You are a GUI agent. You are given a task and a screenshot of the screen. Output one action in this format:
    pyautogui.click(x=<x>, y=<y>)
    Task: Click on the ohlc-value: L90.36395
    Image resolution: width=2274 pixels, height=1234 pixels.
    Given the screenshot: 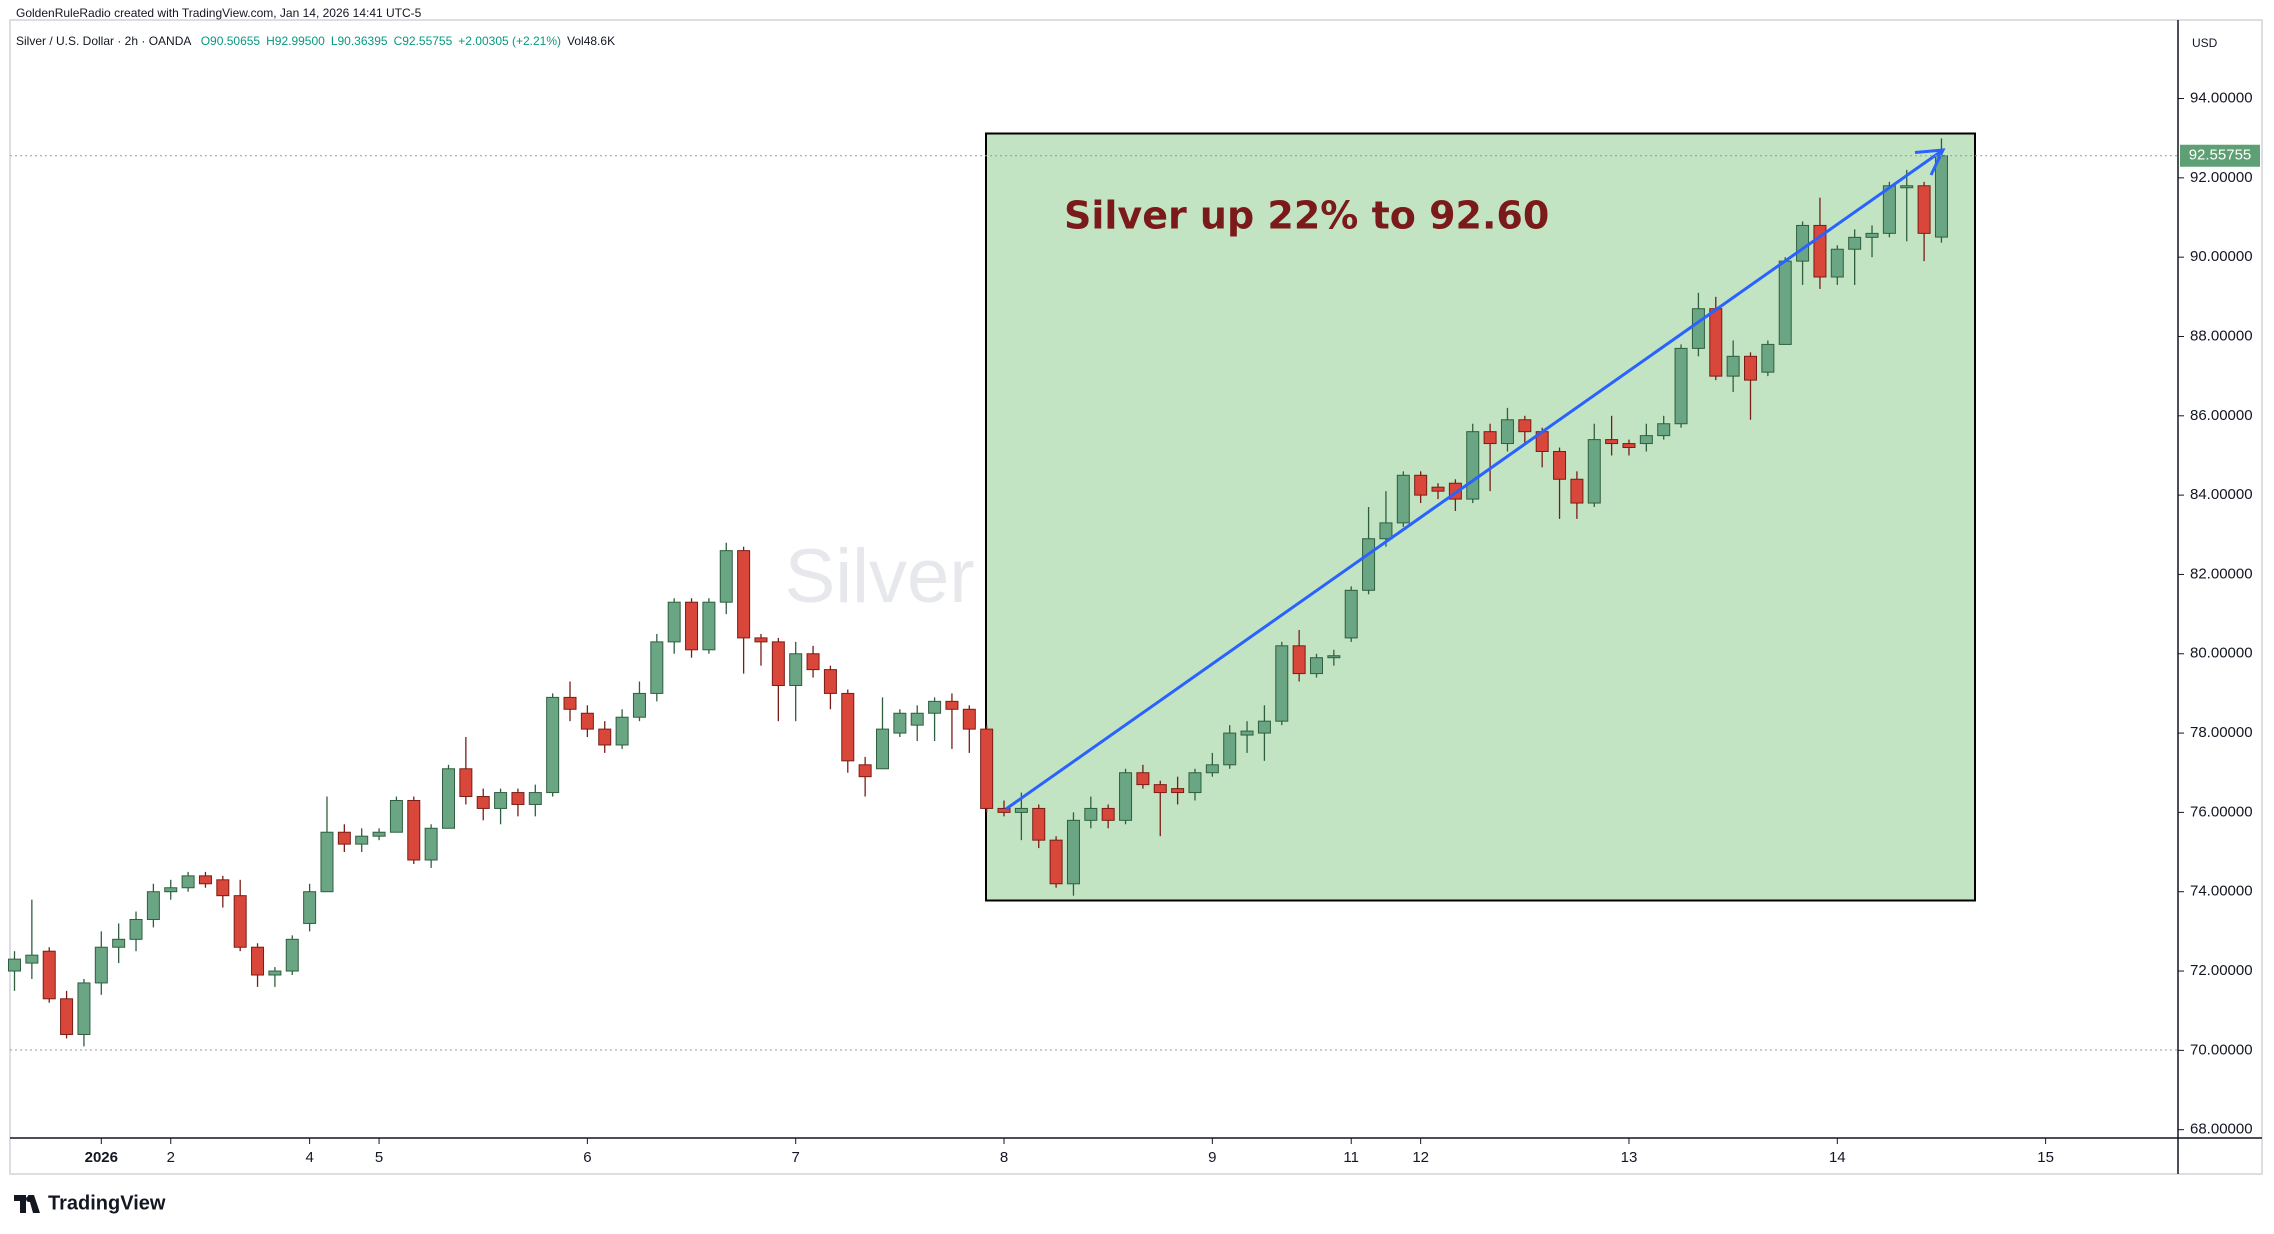 What is the action you would take?
    pyautogui.click(x=359, y=41)
    